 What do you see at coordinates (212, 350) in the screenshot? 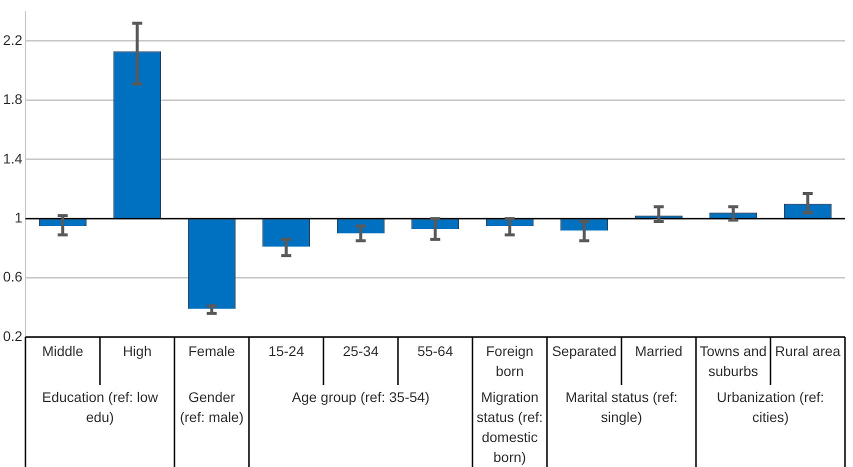
I see `x-tick-label: Female` at bounding box center [212, 350].